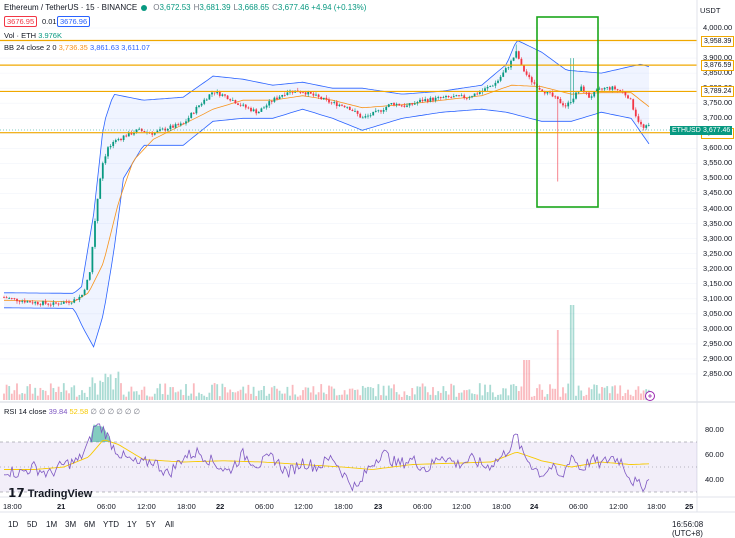 Image resolution: width=735 pixels, height=538 pixels. I want to click on sell-price-button: 3676.95, so click(21, 21).